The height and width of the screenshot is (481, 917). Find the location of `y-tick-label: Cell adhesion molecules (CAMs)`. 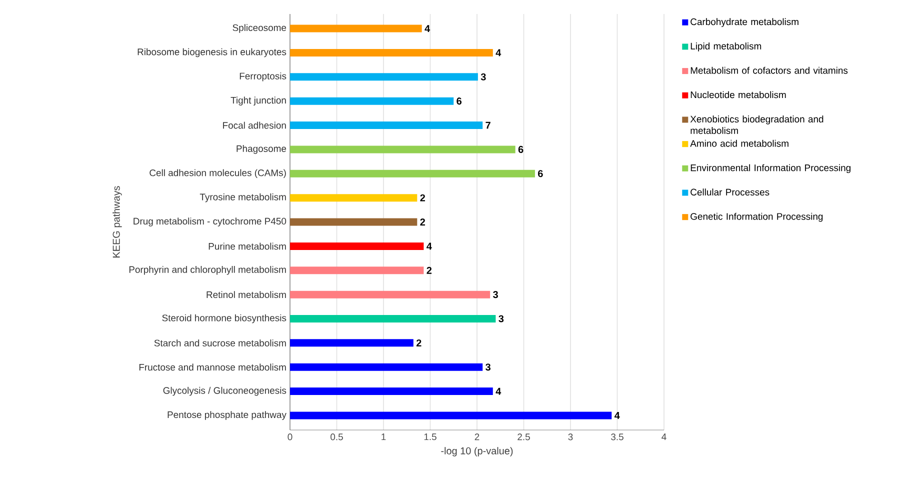

y-tick-label: Cell adhesion molecules (CAMs) is located at coordinates (218, 173).